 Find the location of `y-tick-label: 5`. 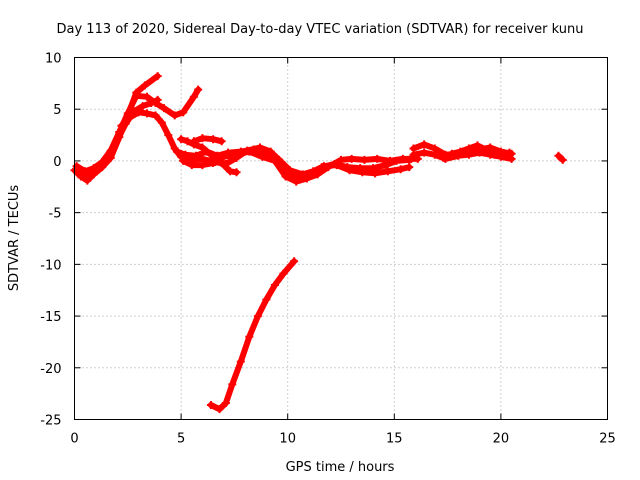

y-tick-label: 5 is located at coordinates (57, 110).